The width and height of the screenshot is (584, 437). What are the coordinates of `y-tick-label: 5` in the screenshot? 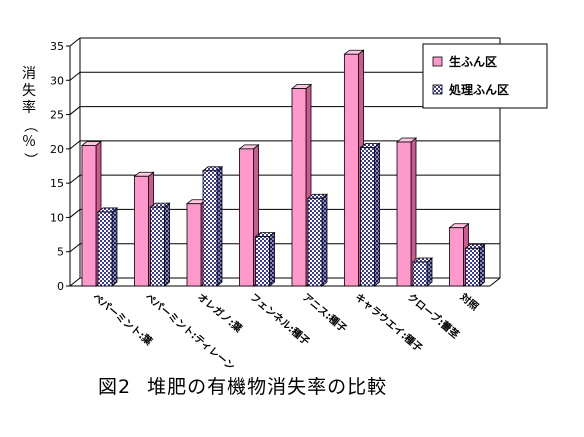 It's located at (60, 252).